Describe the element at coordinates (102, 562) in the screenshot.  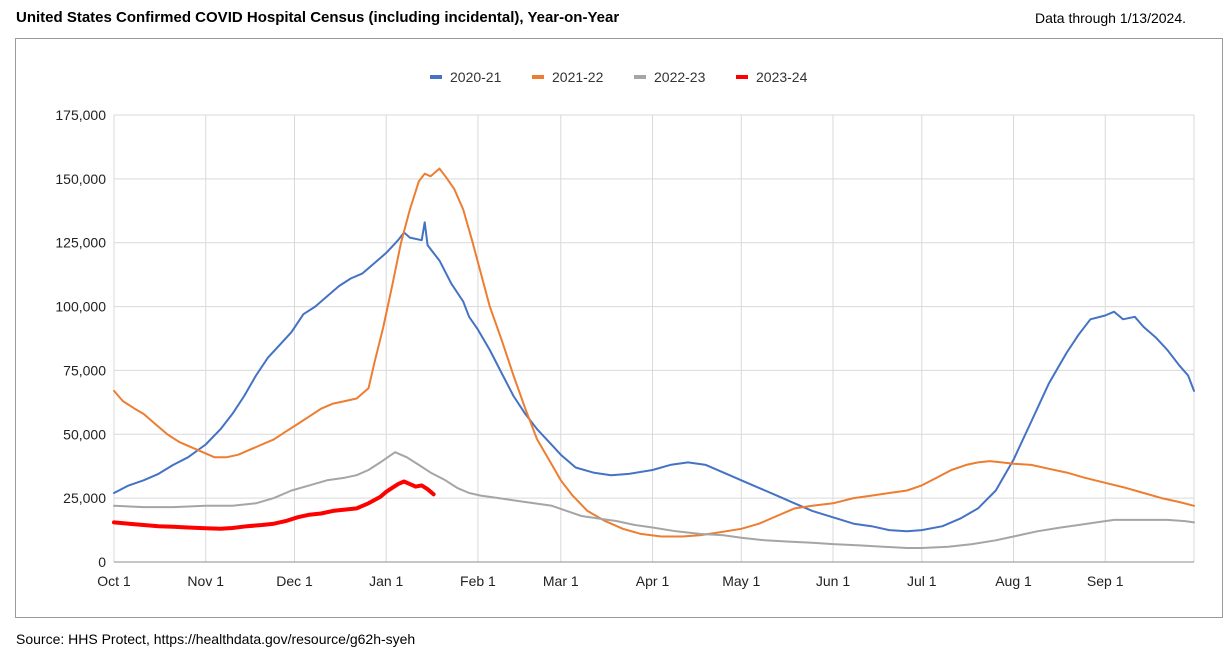
I see `y-tick-label: 0` at that location.